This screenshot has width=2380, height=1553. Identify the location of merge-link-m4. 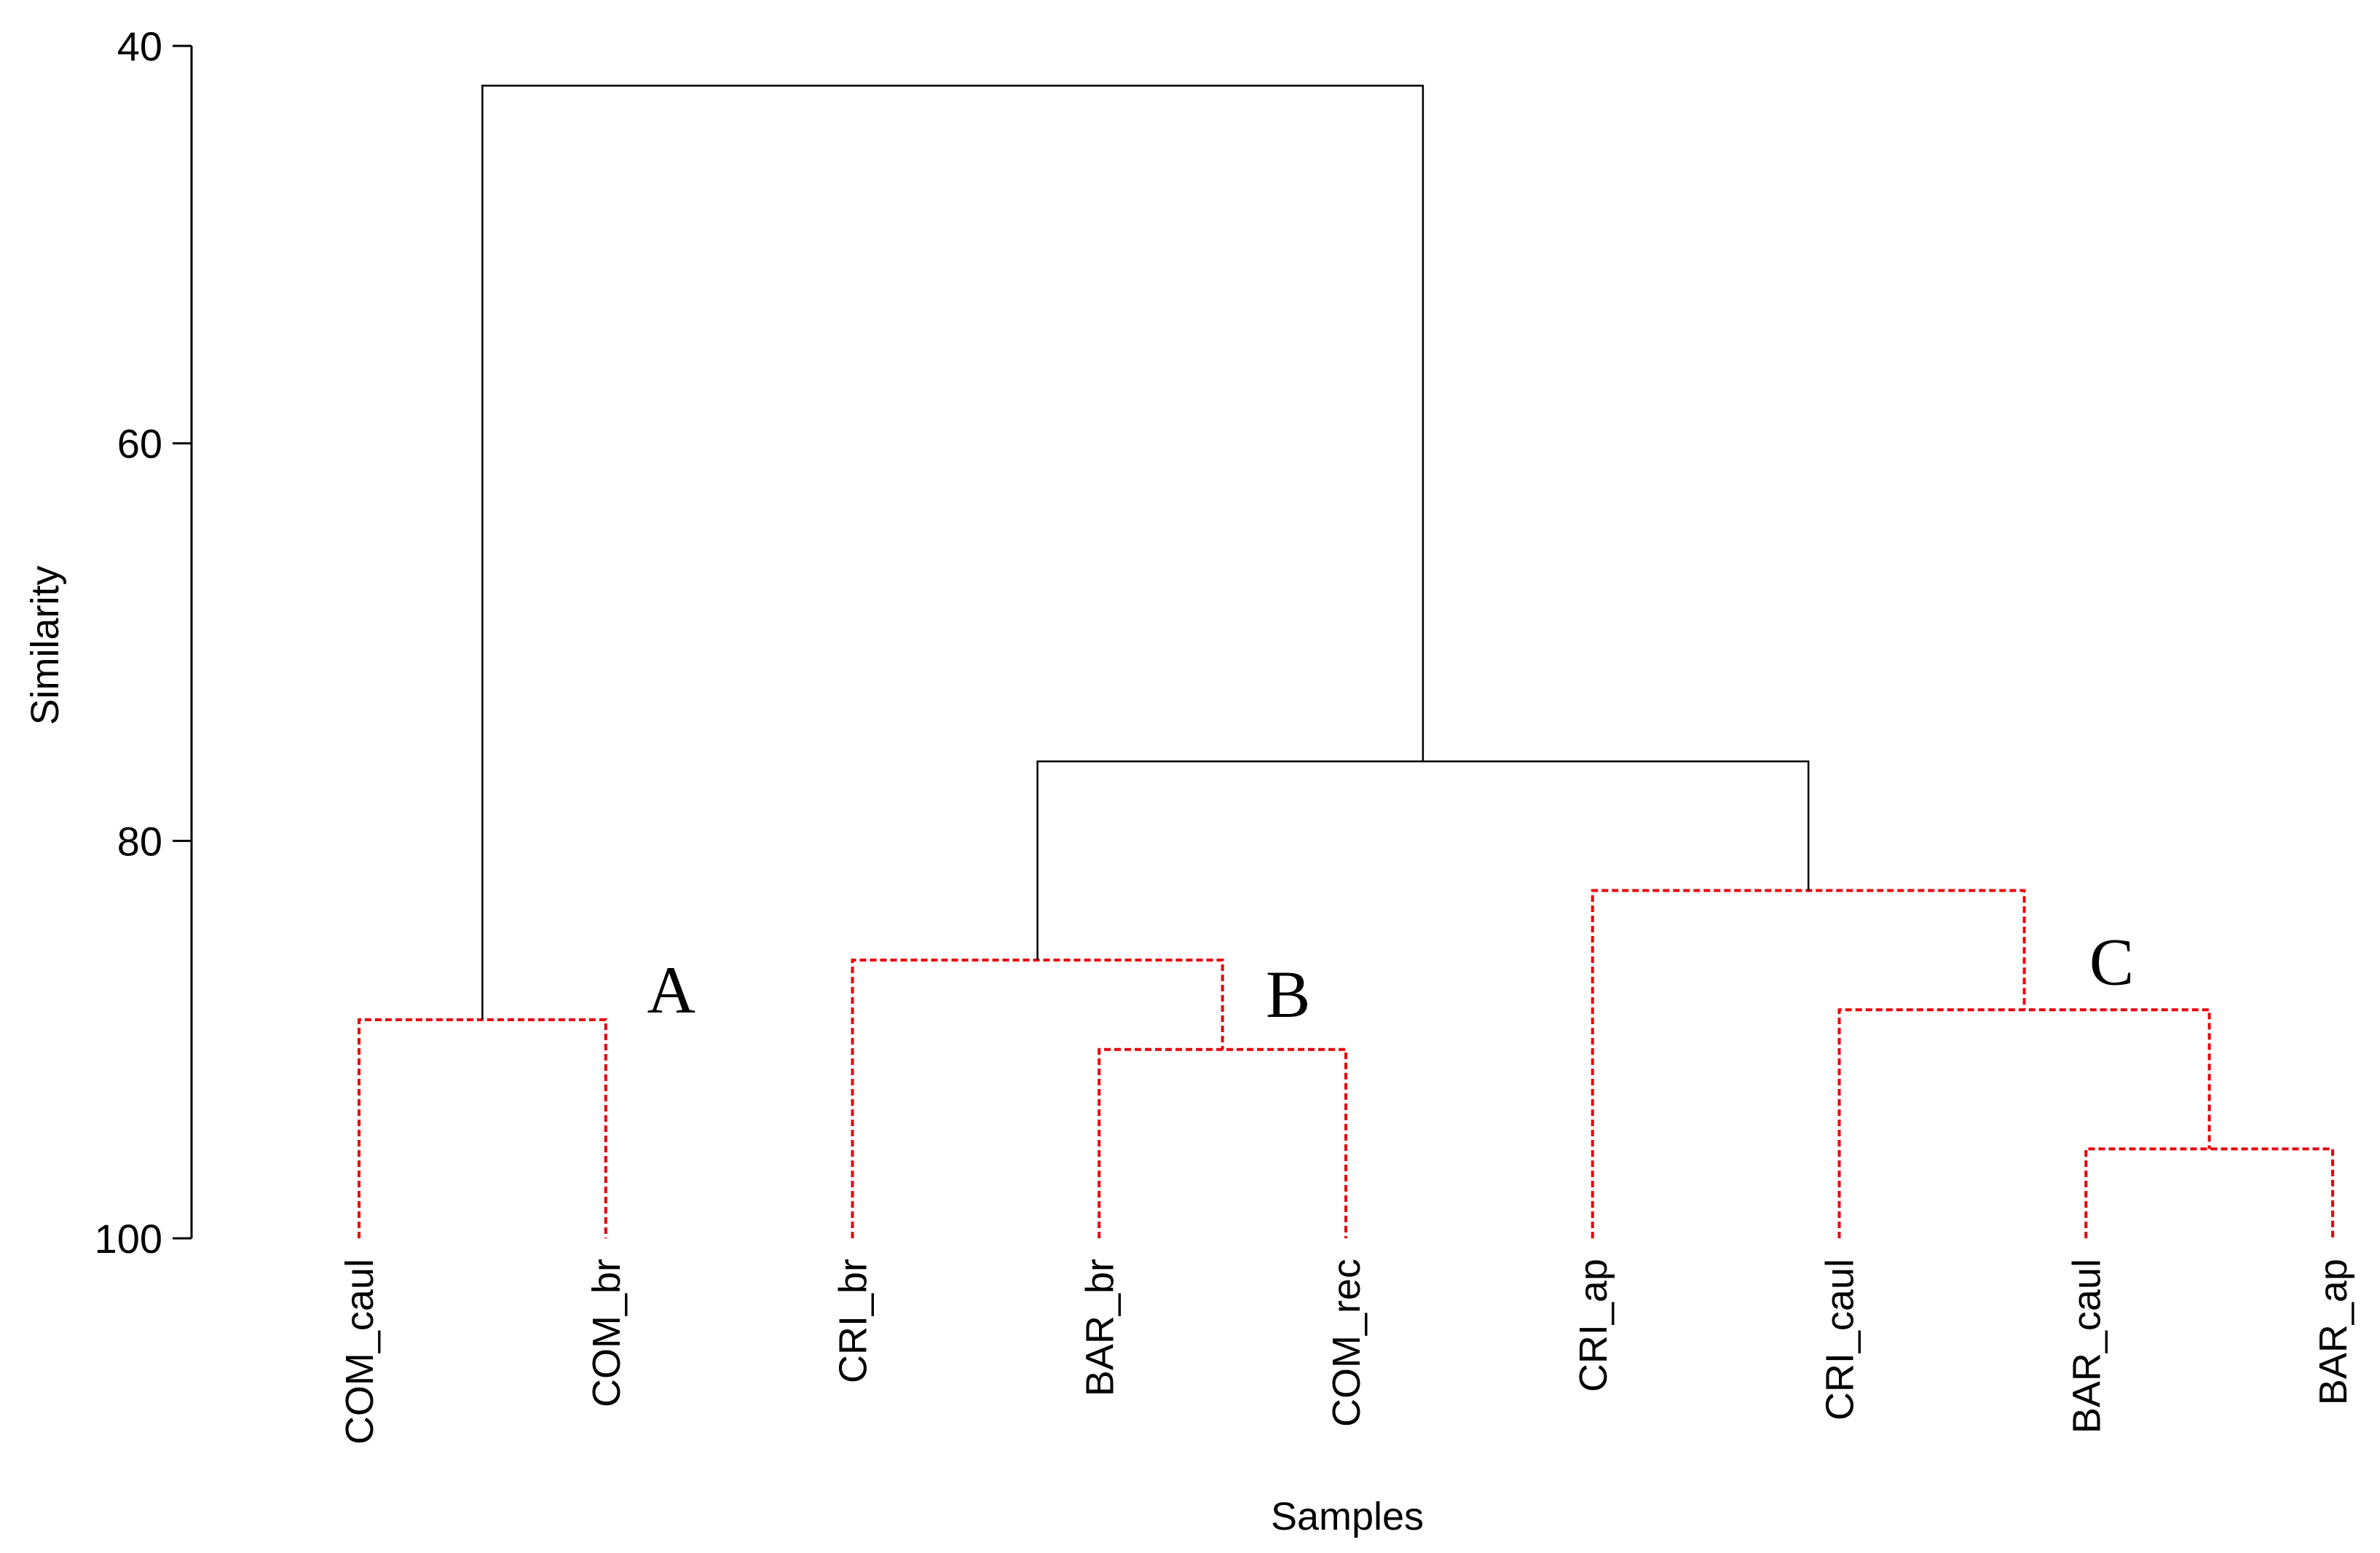
(2209, 1192).